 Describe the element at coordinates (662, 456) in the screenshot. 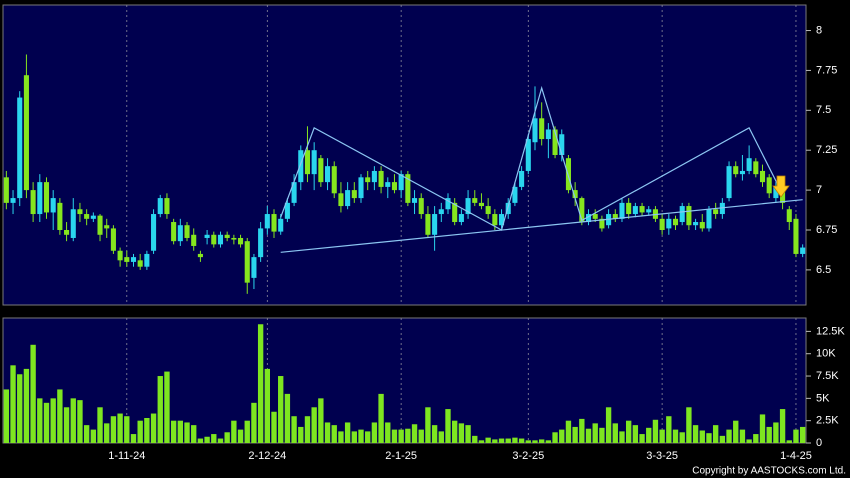

I see `x-tick-label: 3-3-25` at that location.